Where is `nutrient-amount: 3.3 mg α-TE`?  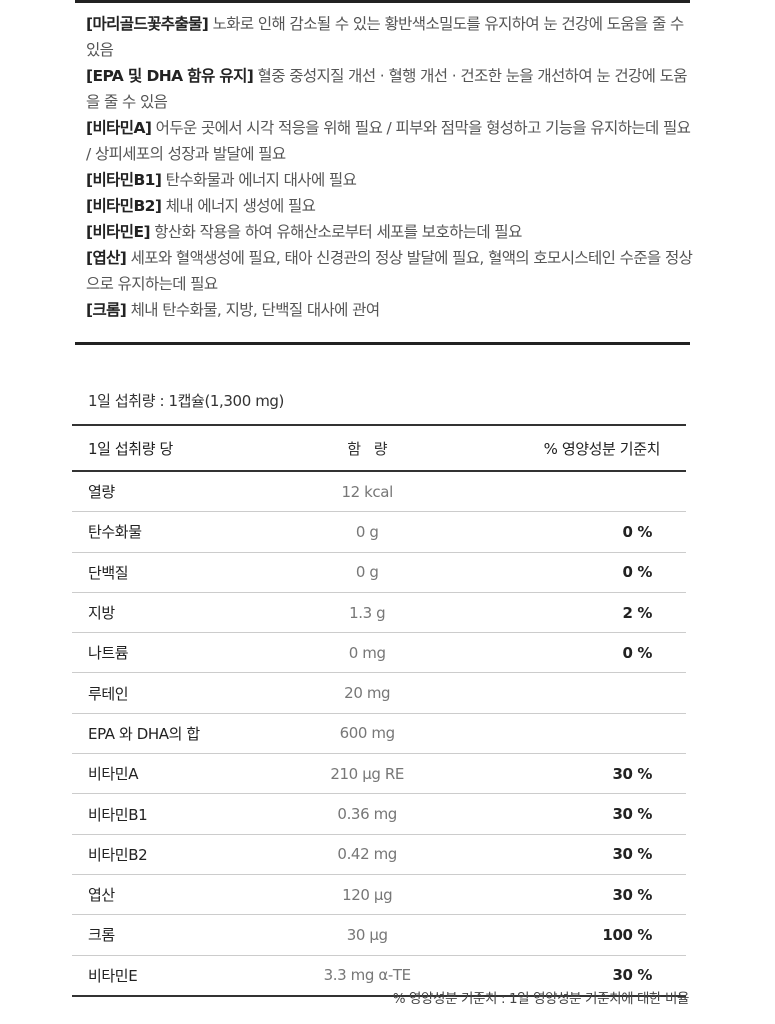
nutrient-amount: 3.3 mg α-TE is located at coordinates (367, 975).